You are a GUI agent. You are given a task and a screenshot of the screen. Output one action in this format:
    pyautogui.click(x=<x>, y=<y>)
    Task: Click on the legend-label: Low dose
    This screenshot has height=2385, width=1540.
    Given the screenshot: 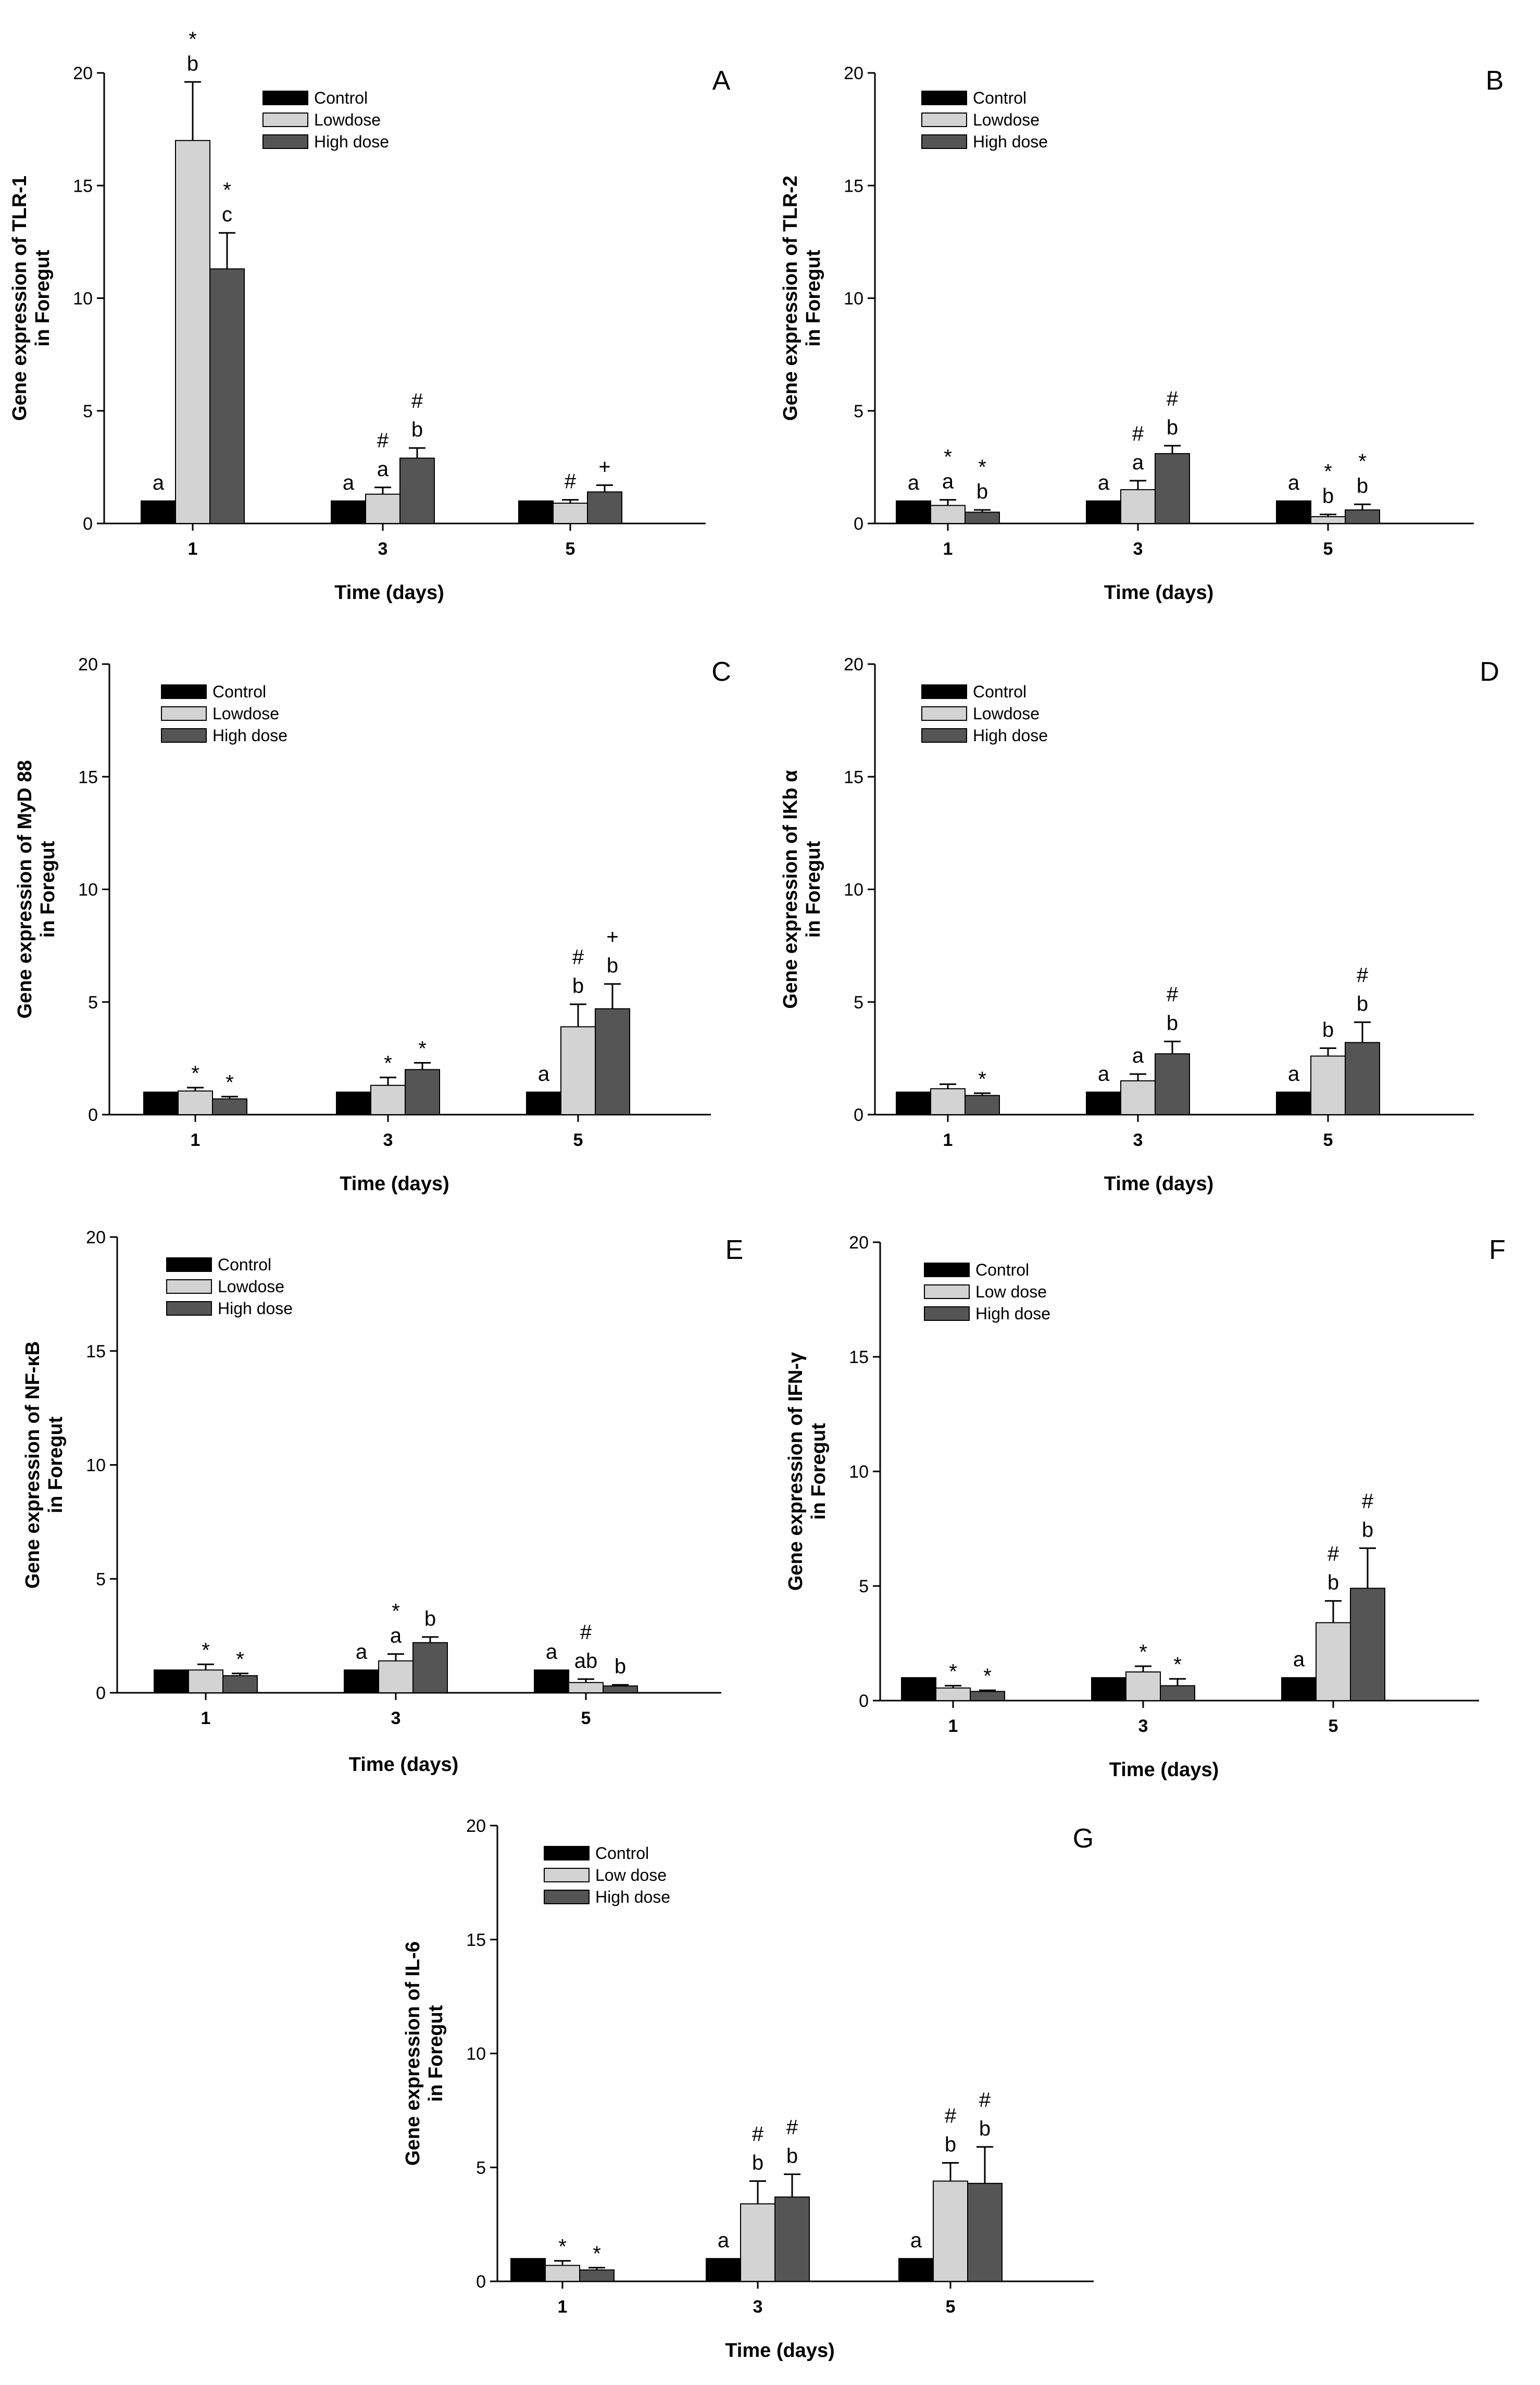 What is the action you would take?
    pyautogui.click(x=631, y=1875)
    